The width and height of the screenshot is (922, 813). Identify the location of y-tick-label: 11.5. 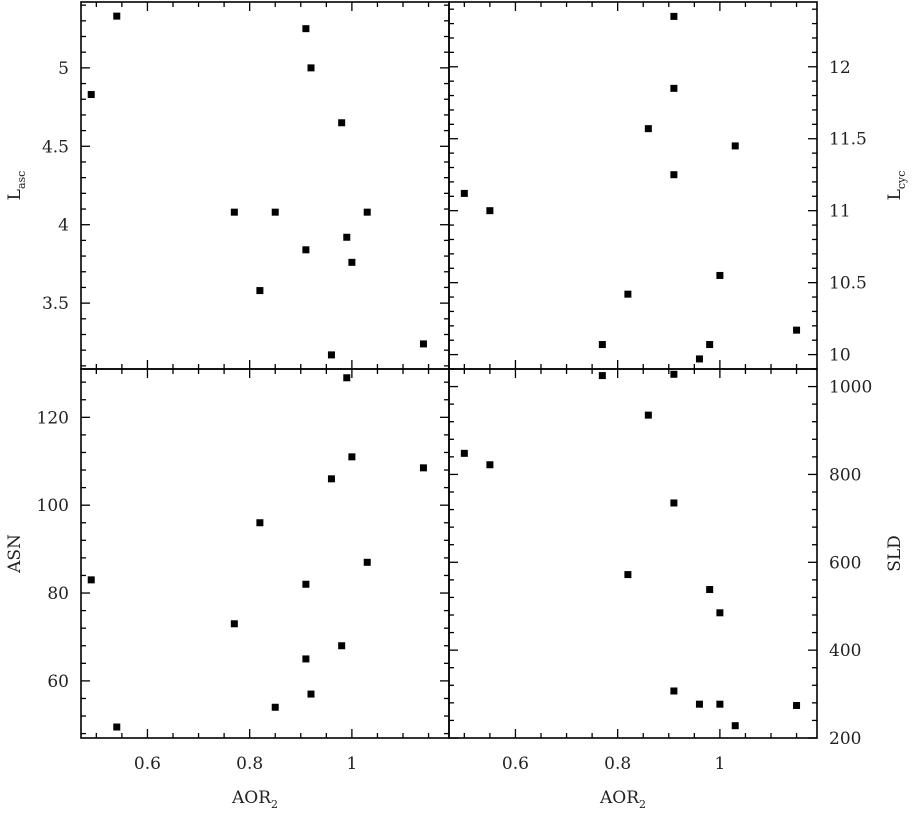
(848, 140).